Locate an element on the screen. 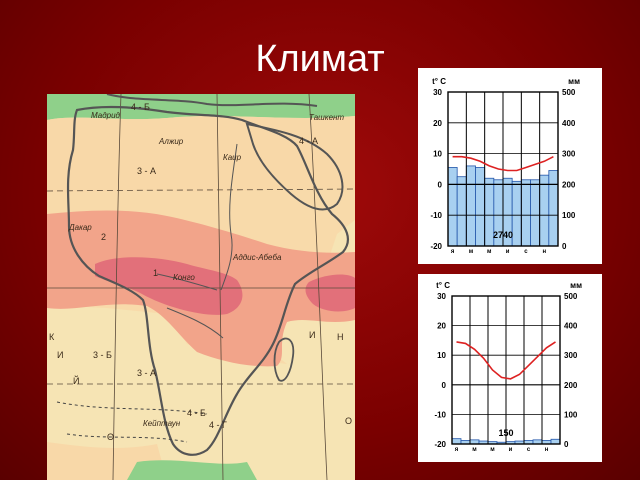 The width and height of the screenshot is (640, 480). zone-equatorial is located at coordinates (169, 286).